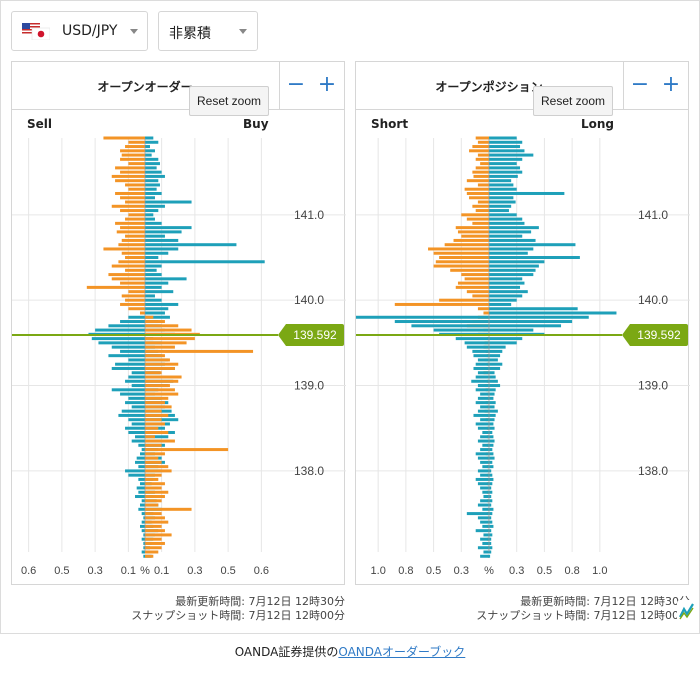 Image resolution: width=700 pixels, height=700 pixels. What do you see at coordinates (286, 652) in the screenshot?
I see `credit-prefix: OANDA証券提供の` at bounding box center [286, 652].